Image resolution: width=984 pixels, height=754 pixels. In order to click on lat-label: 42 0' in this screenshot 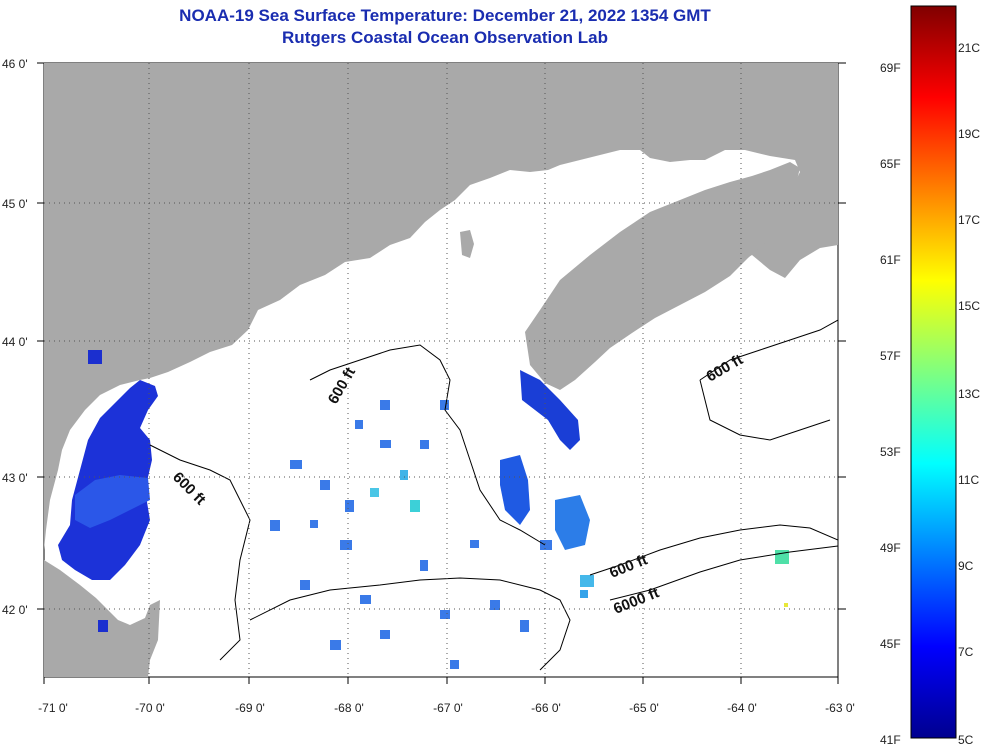, I will do `click(15, 610)`.